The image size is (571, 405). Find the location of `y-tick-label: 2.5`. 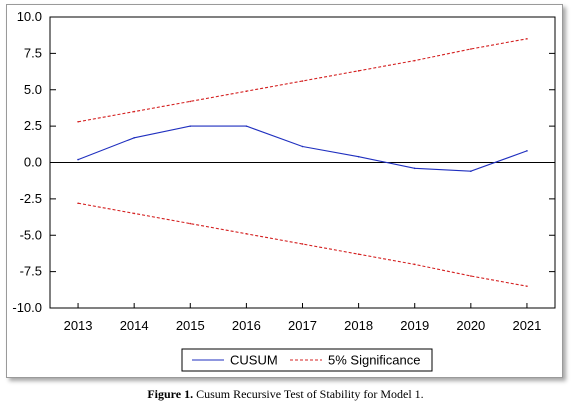

y-tick-label: 2.5 is located at coordinates (33, 125).